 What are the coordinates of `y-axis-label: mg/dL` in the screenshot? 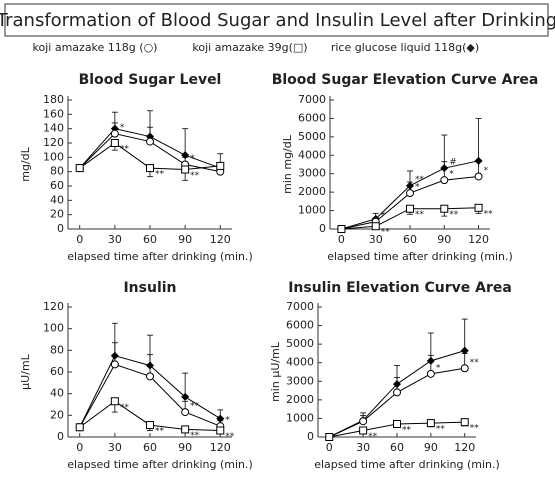 It's located at (25, 163).